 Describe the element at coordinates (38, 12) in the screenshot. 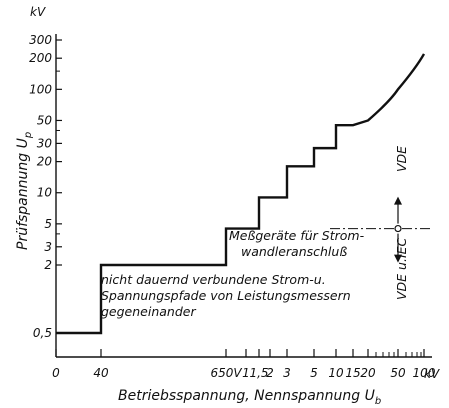

I see `y-unit-label: kV` at that location.